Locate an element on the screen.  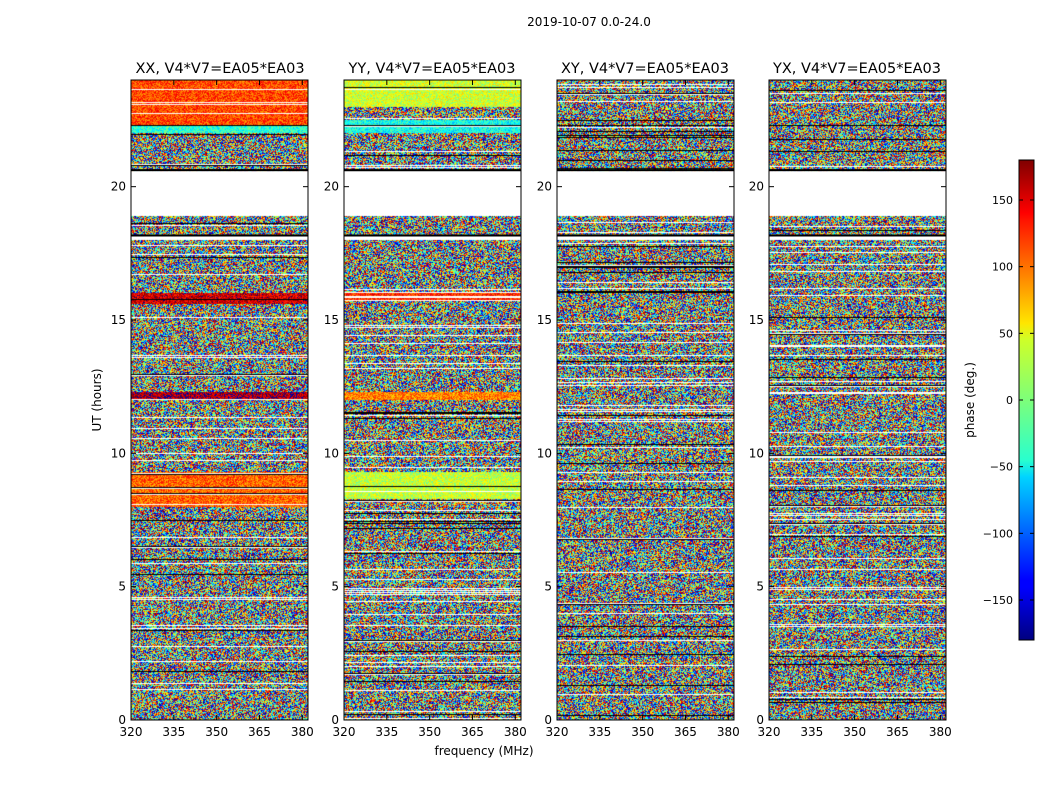
colorbar-tick-label: 100 is located at coordinates (1002, 267).